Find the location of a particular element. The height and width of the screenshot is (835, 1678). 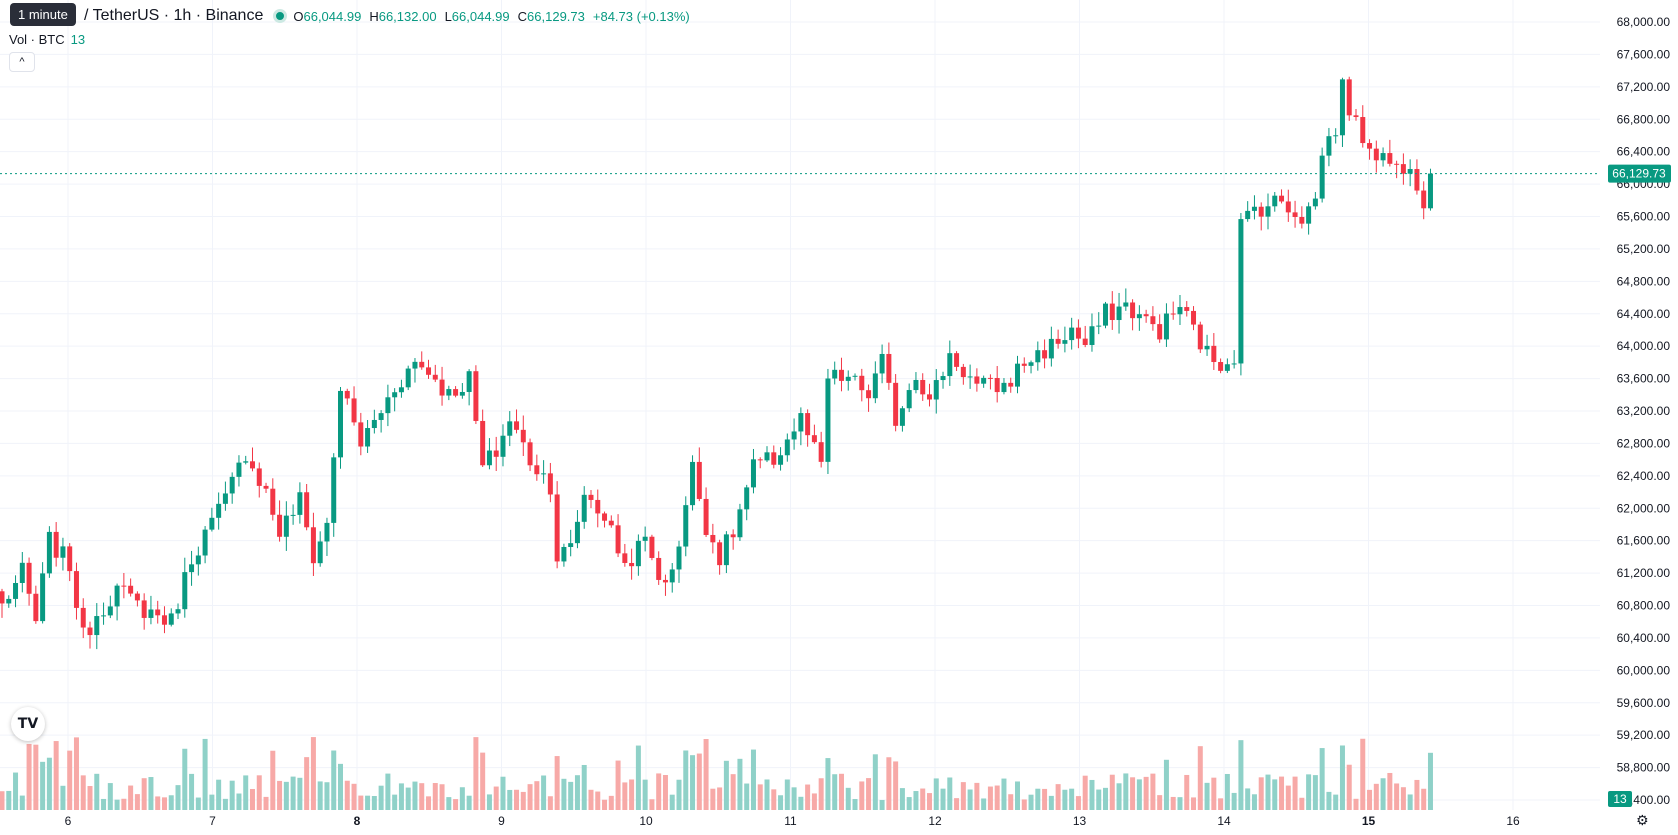

price-tick-label: 59,600.00 is located at coordinates (1644, 703).